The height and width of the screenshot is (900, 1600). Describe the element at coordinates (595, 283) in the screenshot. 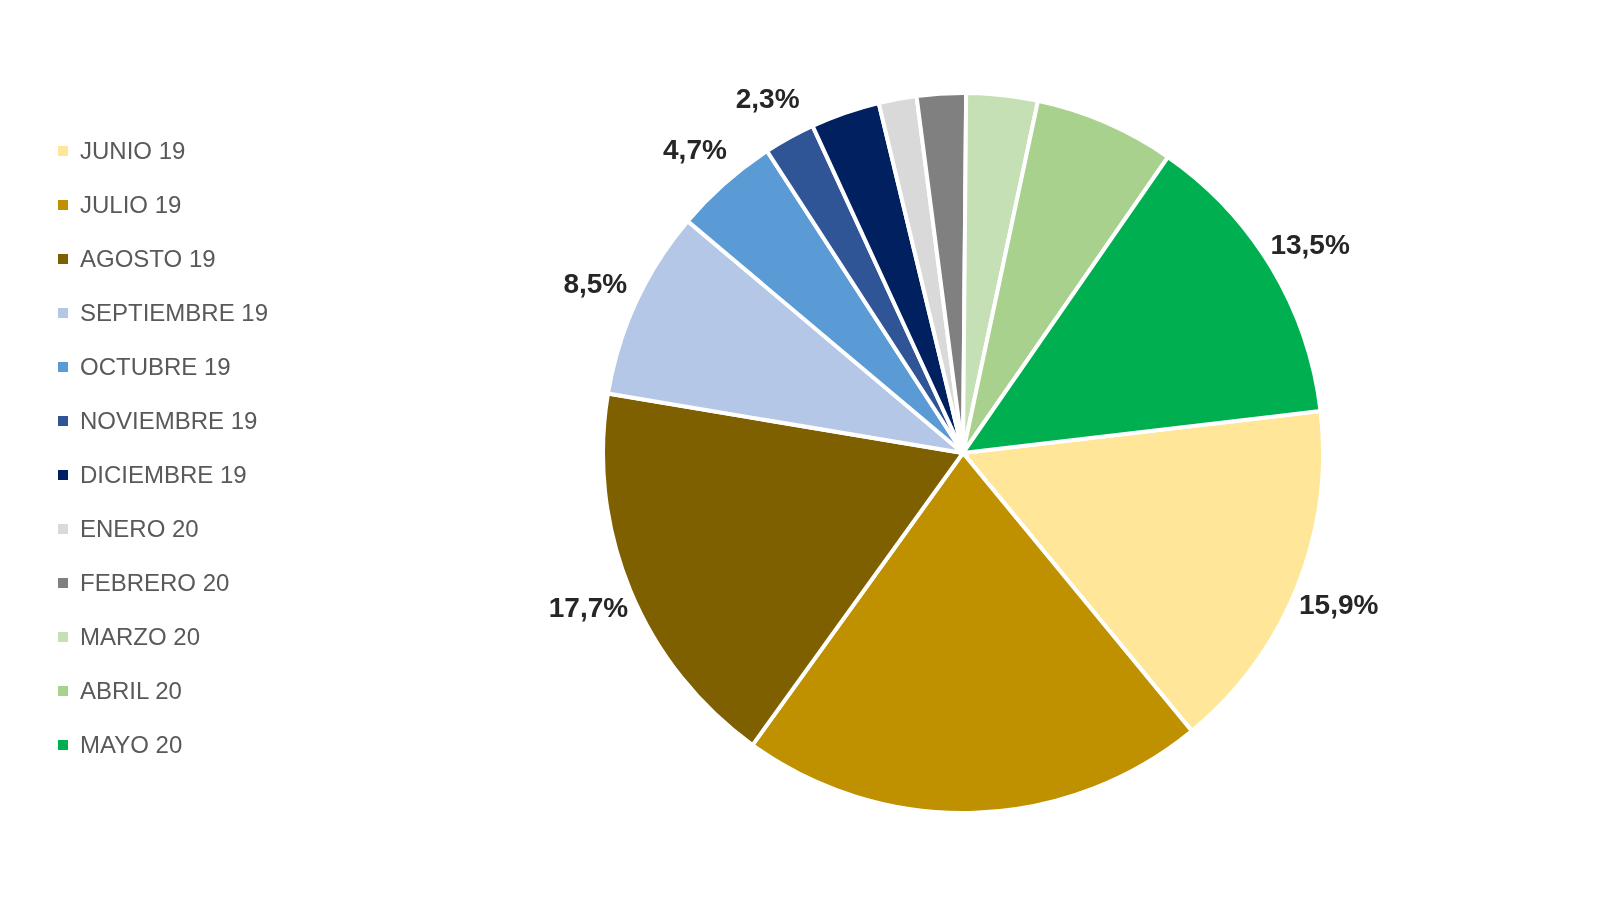

I see `data-label: 8,5%` at that location.